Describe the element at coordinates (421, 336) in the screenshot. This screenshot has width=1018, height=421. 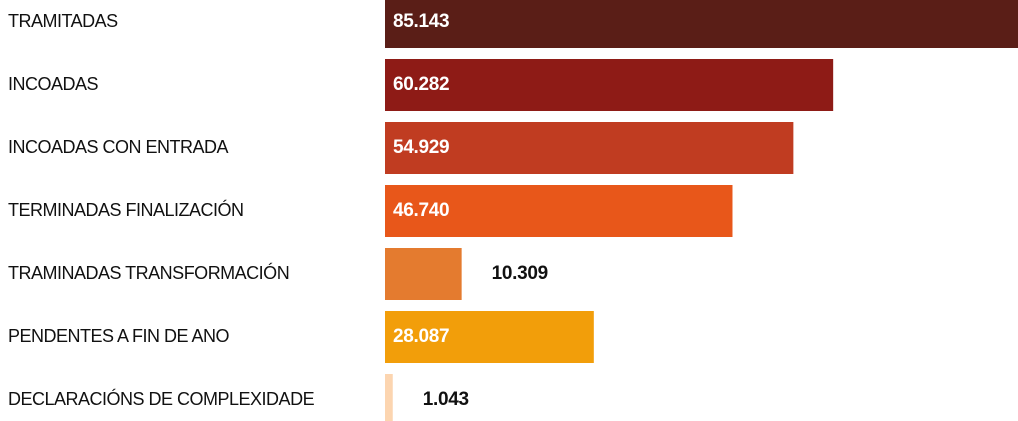
I see `value-label: 28.087` at that location.